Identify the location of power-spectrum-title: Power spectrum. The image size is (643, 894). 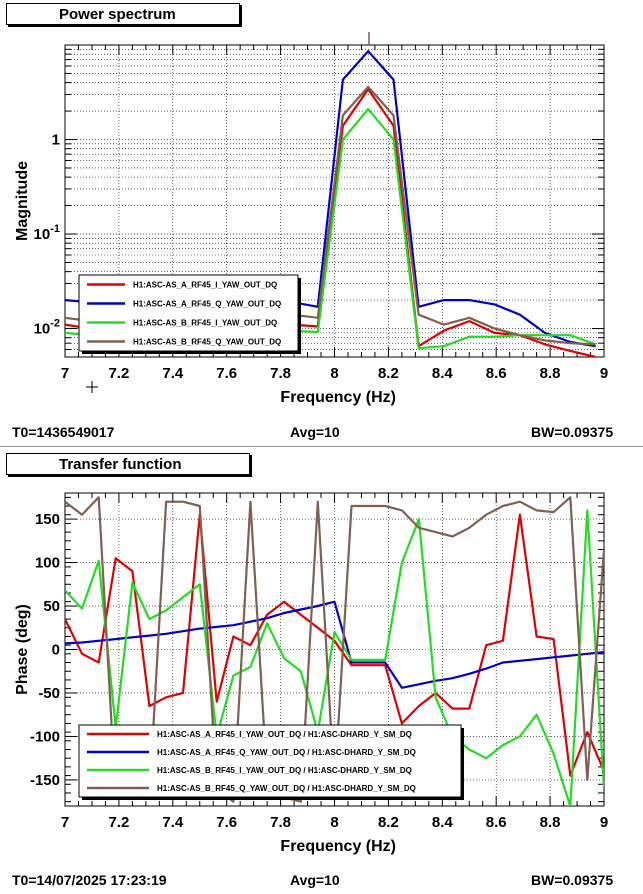
(123, 14).